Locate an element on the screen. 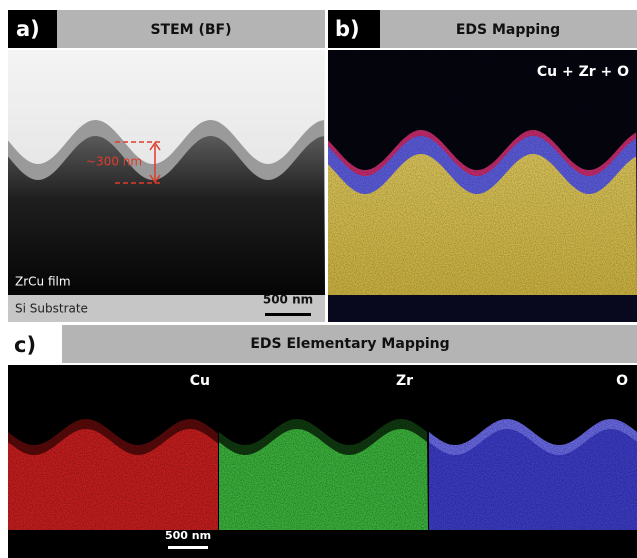 This screenshot has height=558, width=637. map-label: Zr is located at coordinates (404, 381).